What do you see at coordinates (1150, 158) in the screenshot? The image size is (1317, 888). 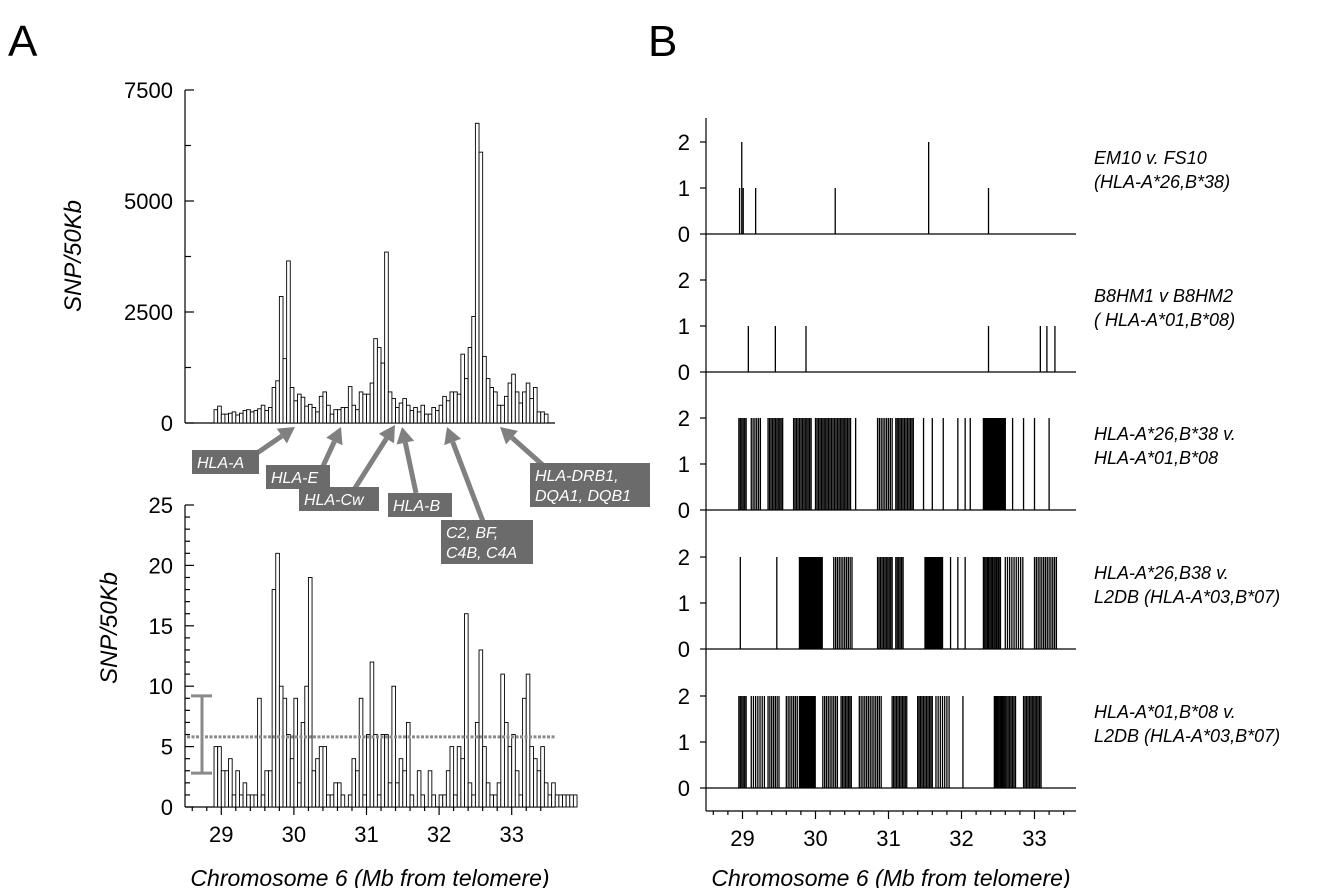 I see `series-label: EM10 v. FS10` at bounding box center [1150, 158].